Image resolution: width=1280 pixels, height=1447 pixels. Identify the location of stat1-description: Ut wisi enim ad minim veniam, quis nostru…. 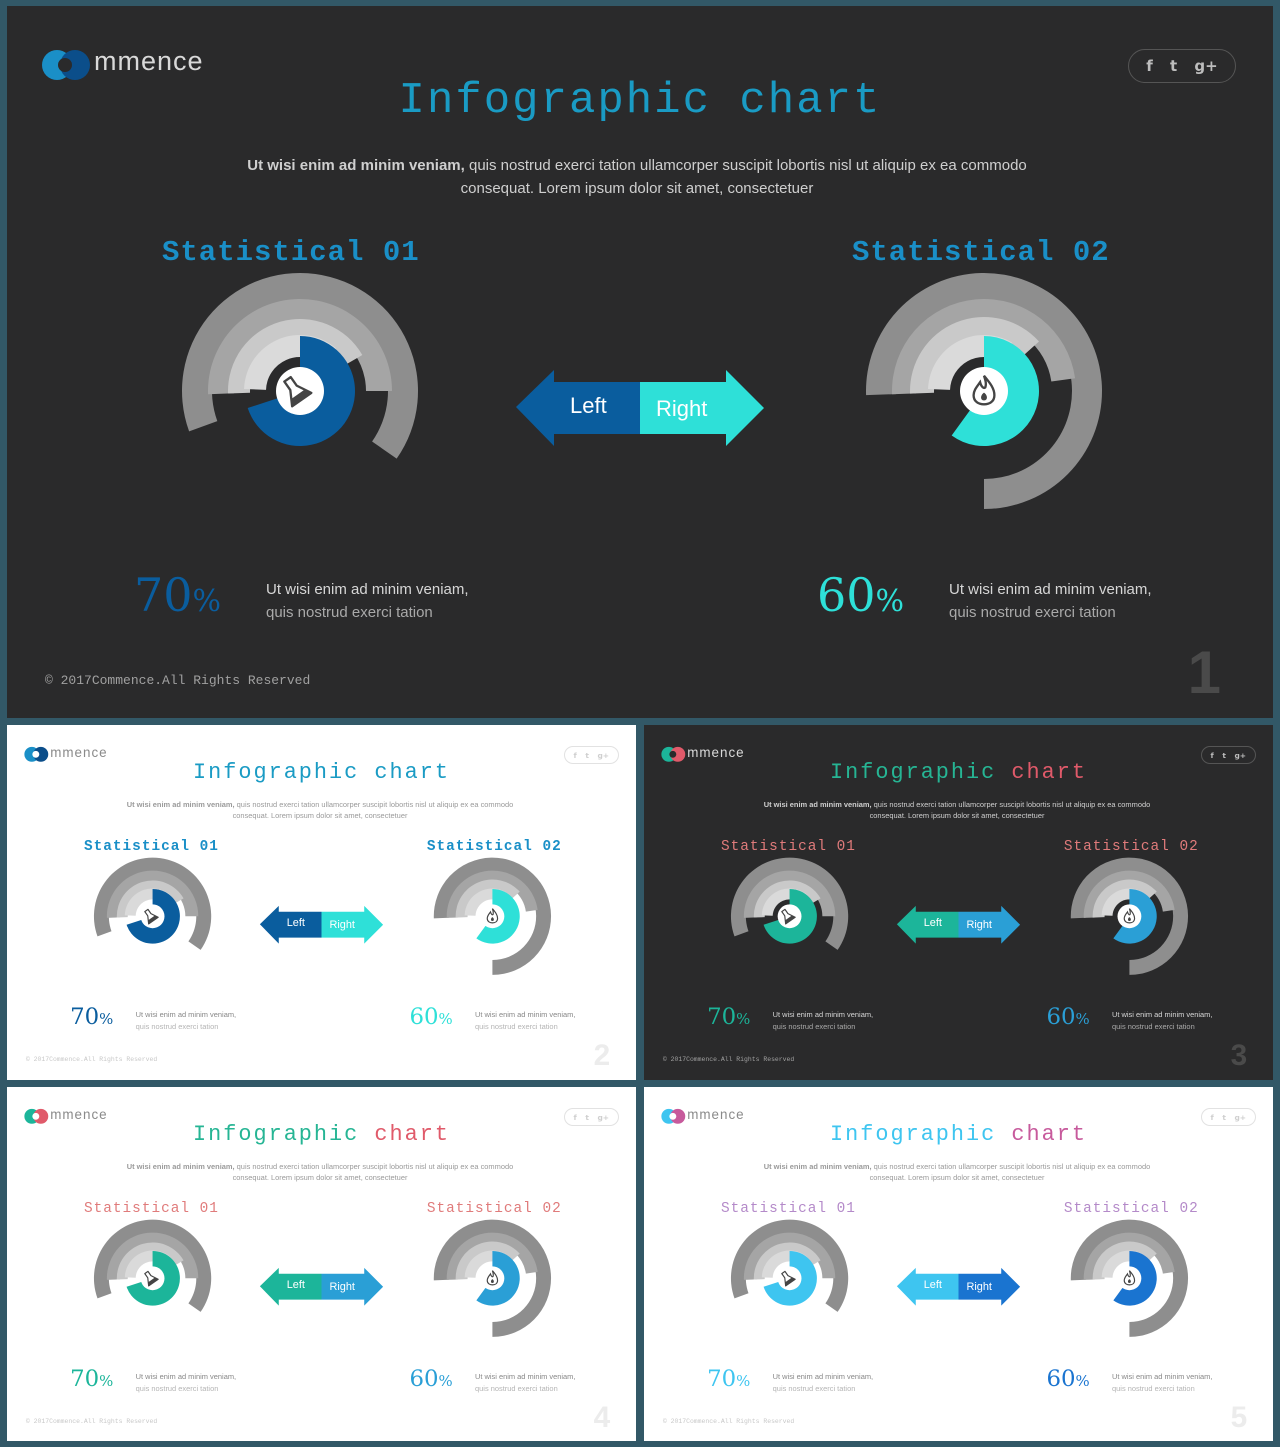
(823, 1382).